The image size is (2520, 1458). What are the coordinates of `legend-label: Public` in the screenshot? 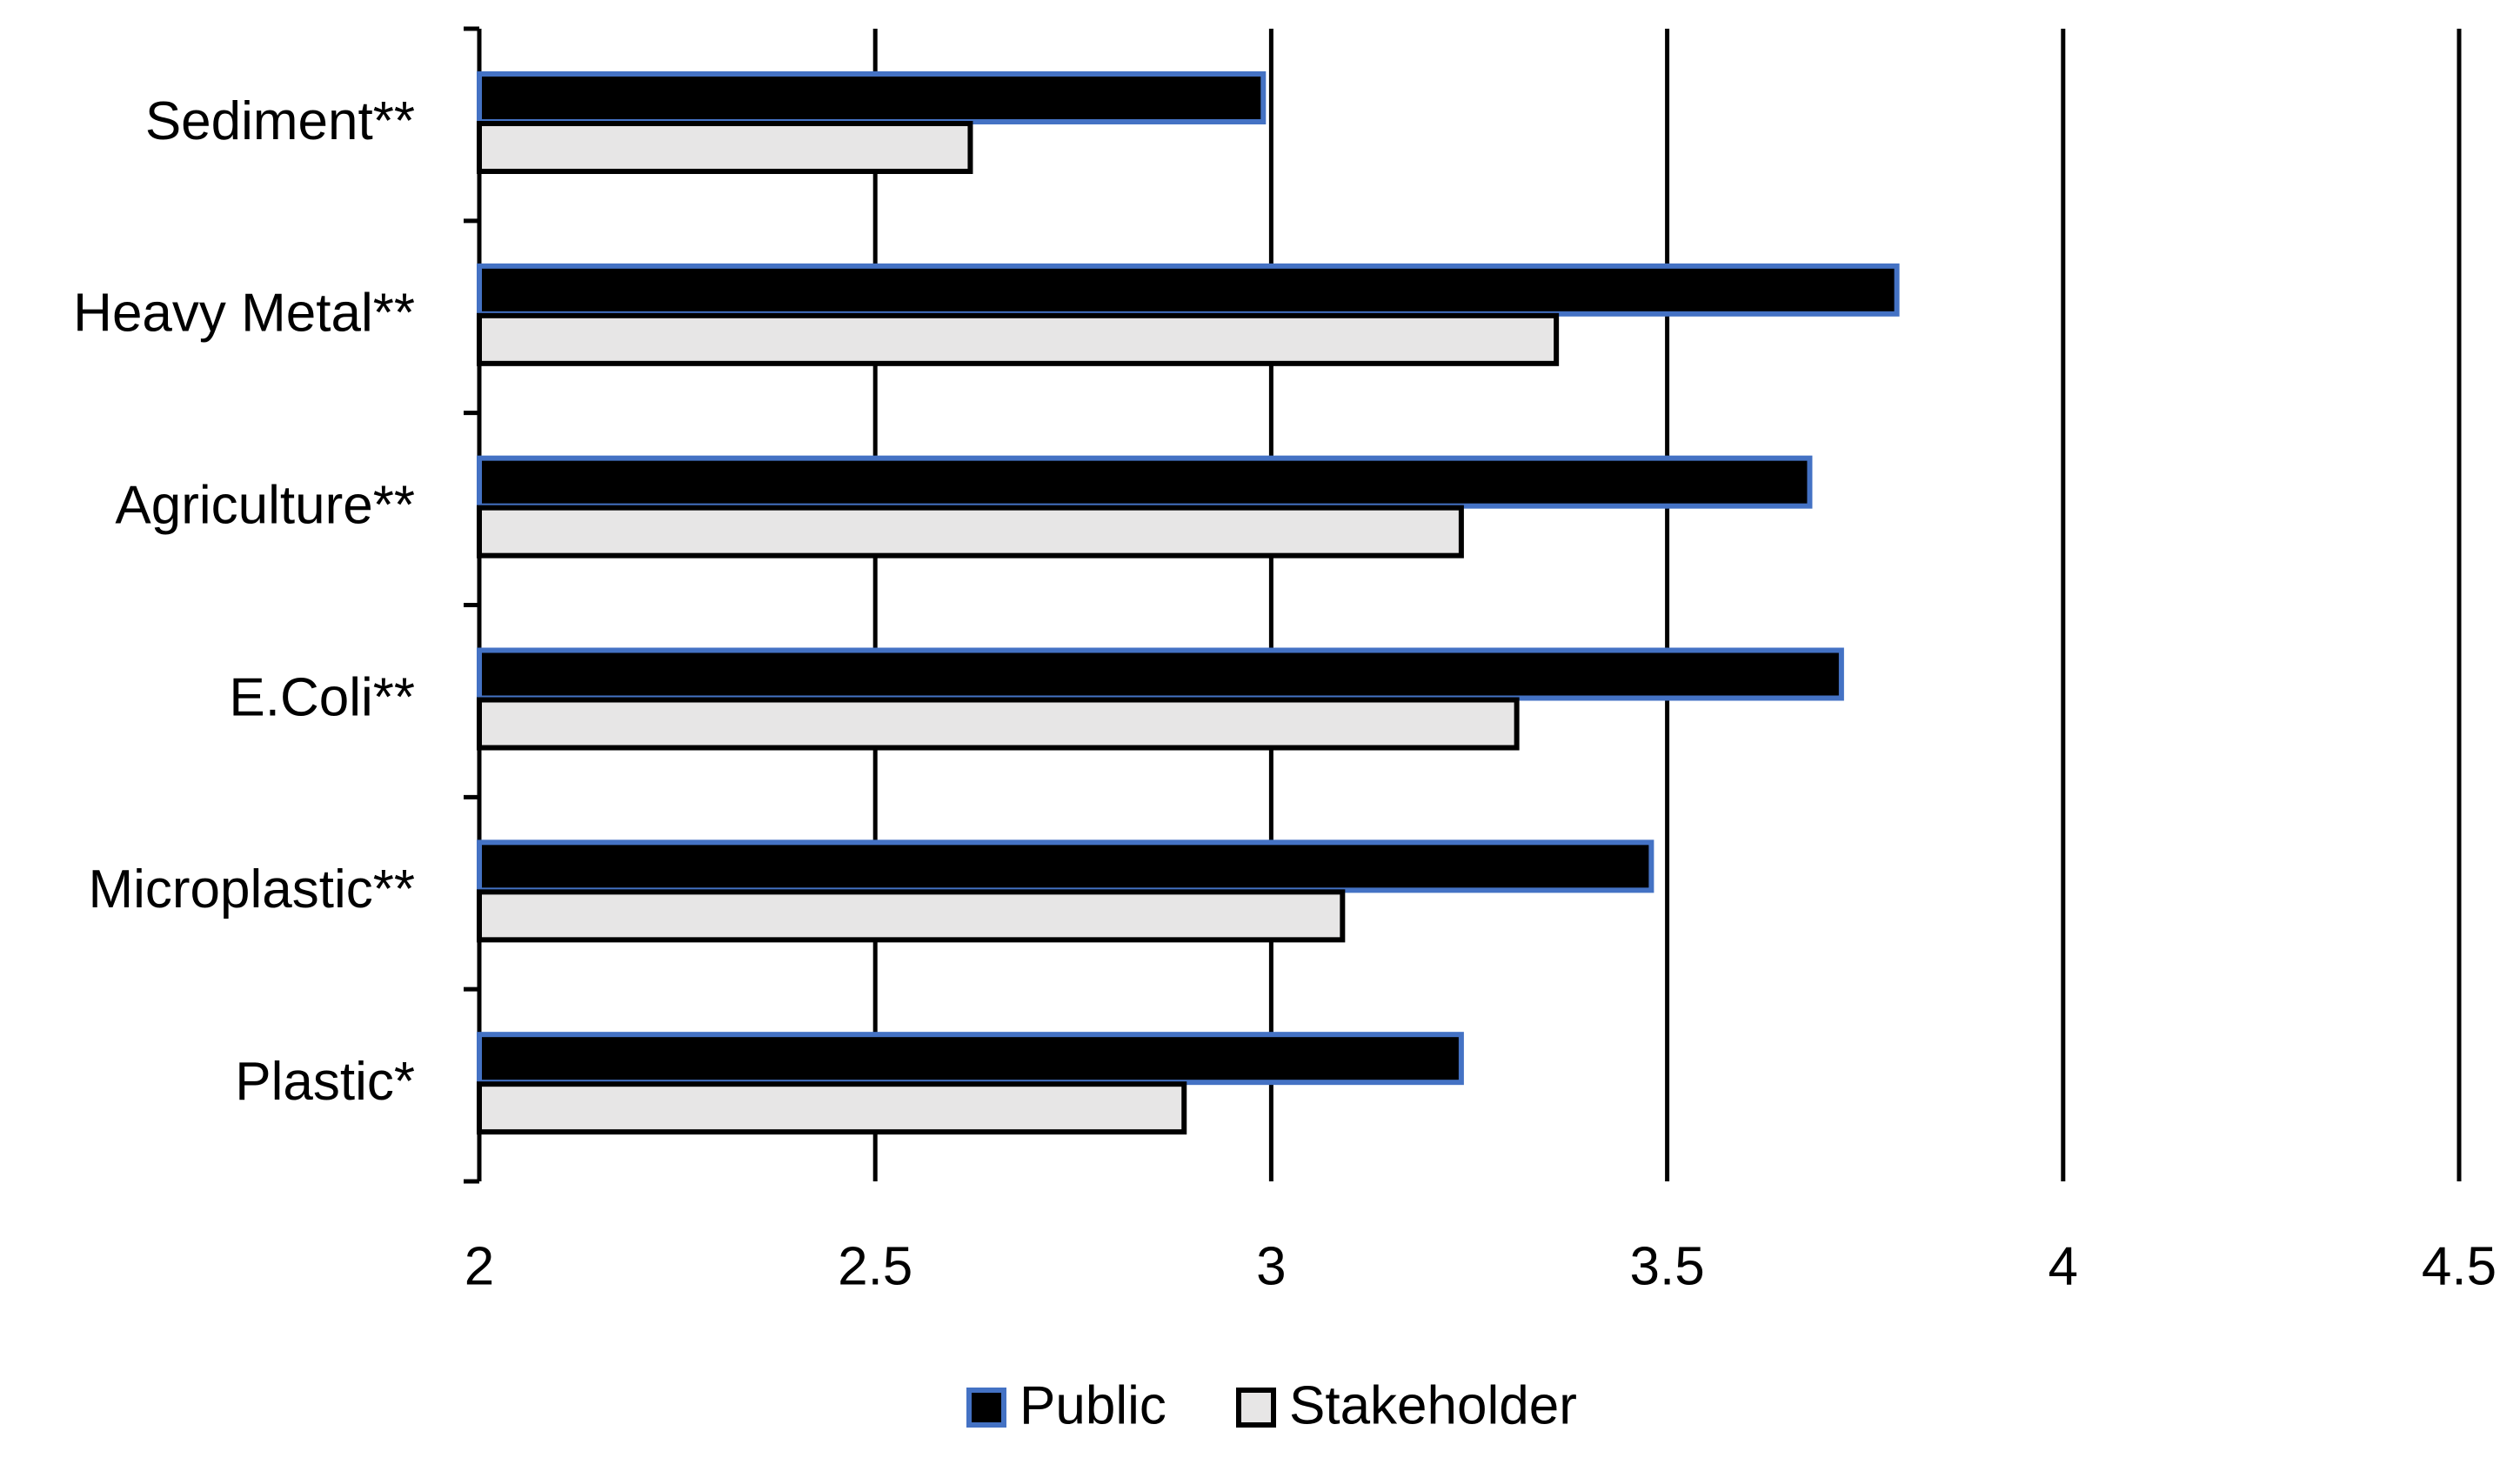 It's located at (1092, 1405).